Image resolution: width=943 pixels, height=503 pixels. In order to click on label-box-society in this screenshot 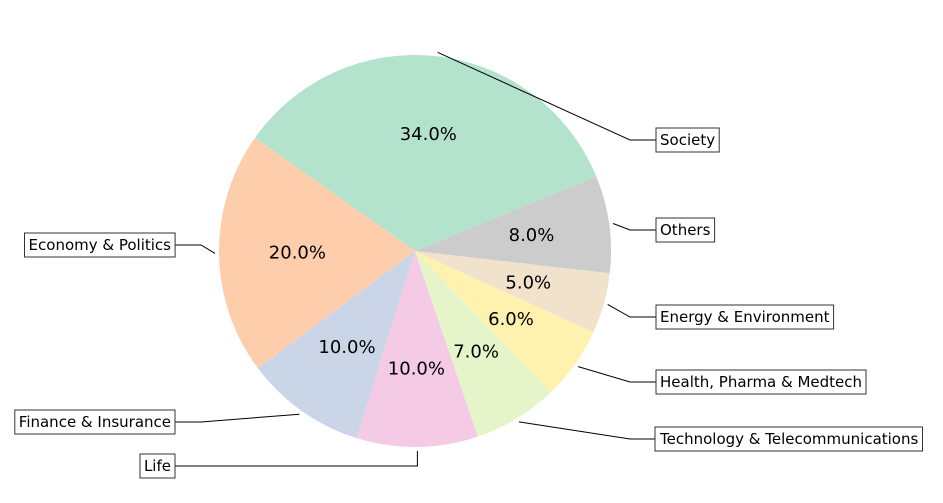, I will do `click(687, 140)`.